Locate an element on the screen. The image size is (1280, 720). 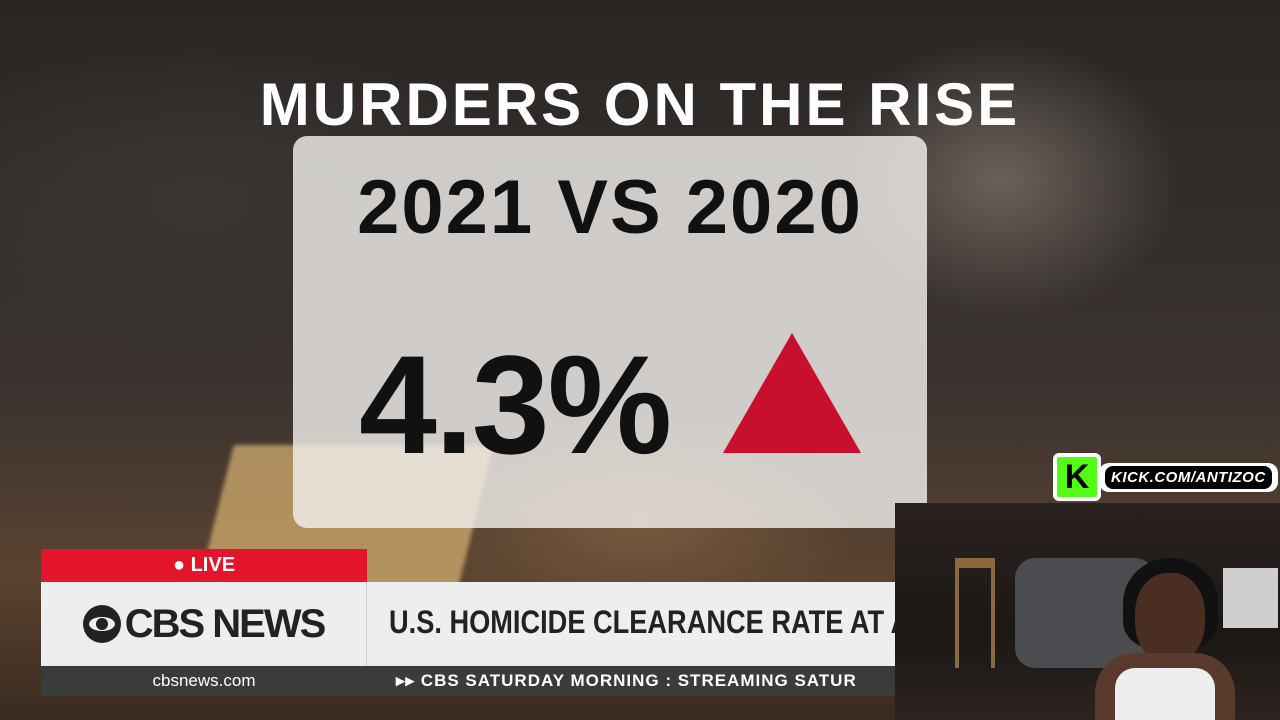
streamer-tank-top is located at coordinates (1165, 694).